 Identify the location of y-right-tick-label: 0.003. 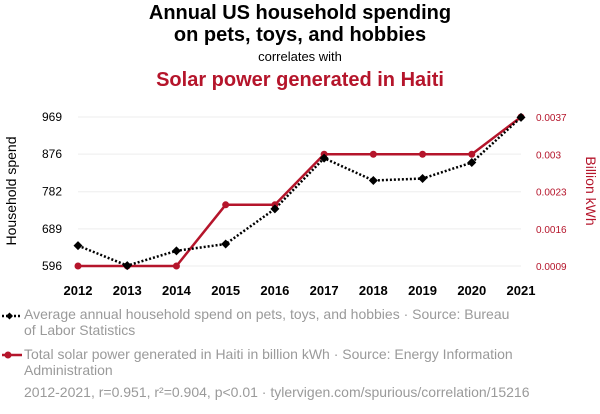
(548, 155).